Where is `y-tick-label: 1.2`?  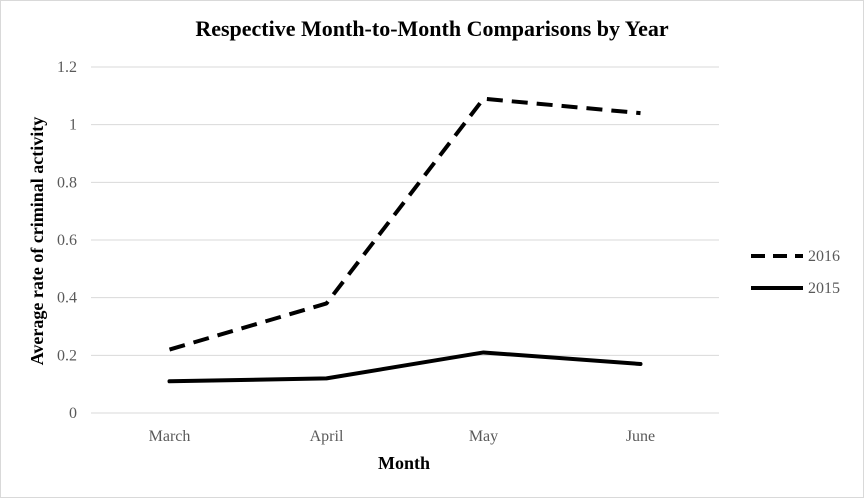
y-tick-label: 1.2 is located at coordinates (67, 67).